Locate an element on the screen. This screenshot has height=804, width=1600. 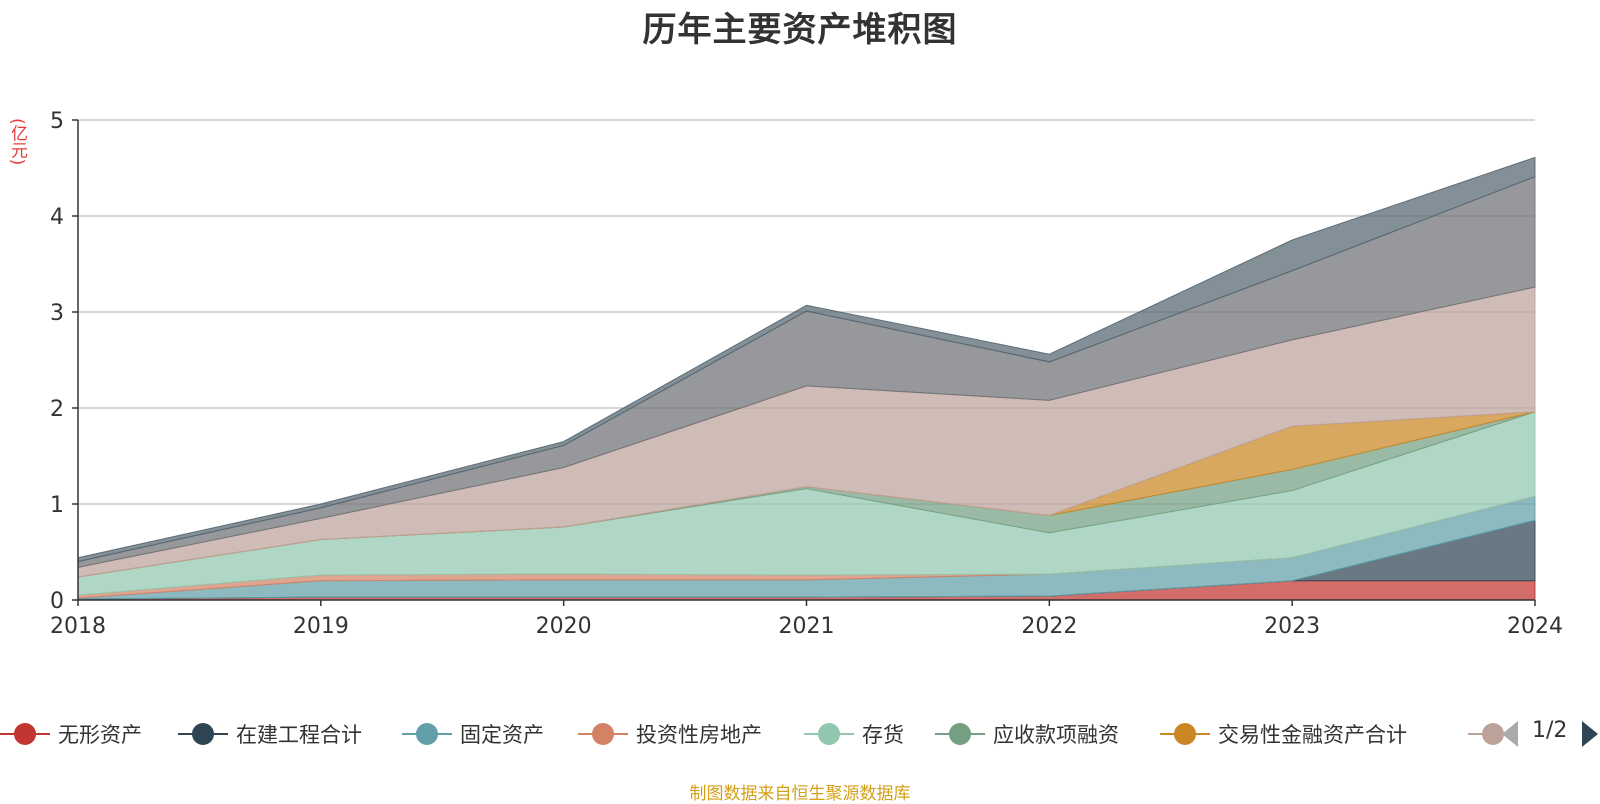
source-note: 制图数据来自恒生聚源数据库 is located at coordinates (800, 794).